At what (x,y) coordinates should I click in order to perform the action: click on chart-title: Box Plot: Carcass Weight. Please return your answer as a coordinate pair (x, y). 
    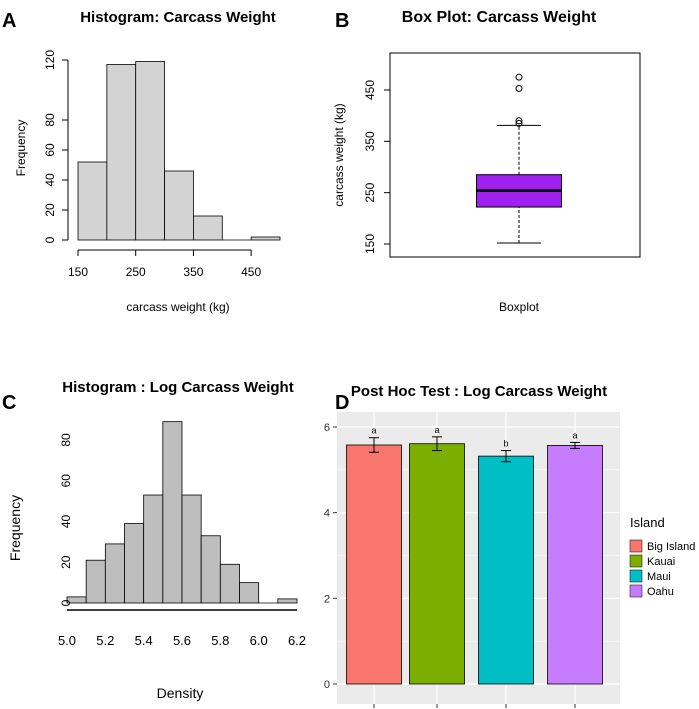
    Looking at the image, I should click on (499, 17).